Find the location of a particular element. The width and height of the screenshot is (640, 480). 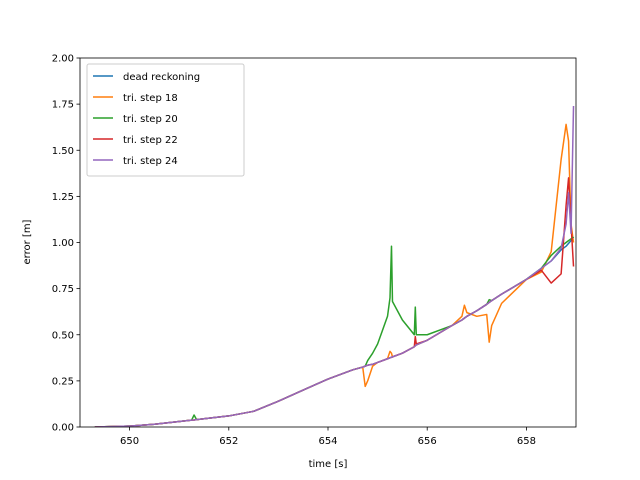

y-tick-label: 0.75 is located at coordinates (63, 289).